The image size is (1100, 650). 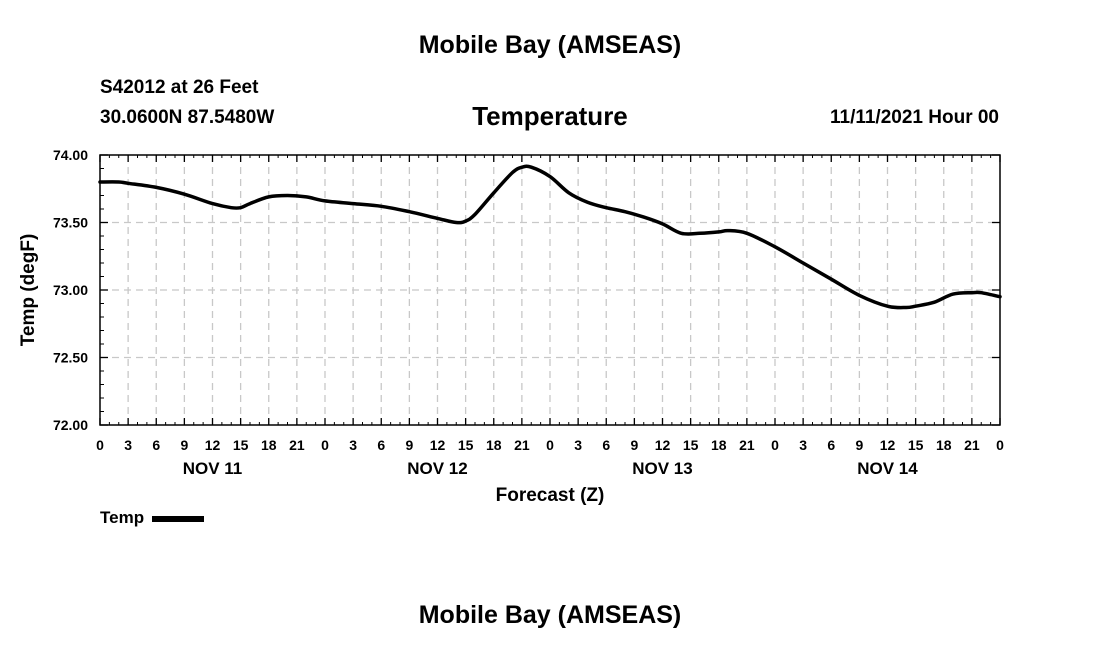 I want to click on day-label: NOV 11, so click(x=213, y=468).